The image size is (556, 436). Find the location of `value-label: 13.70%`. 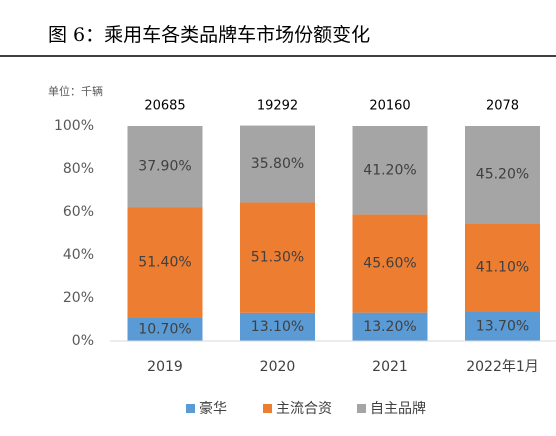

value-label: 13.70% is located at coordinates (502, 326).